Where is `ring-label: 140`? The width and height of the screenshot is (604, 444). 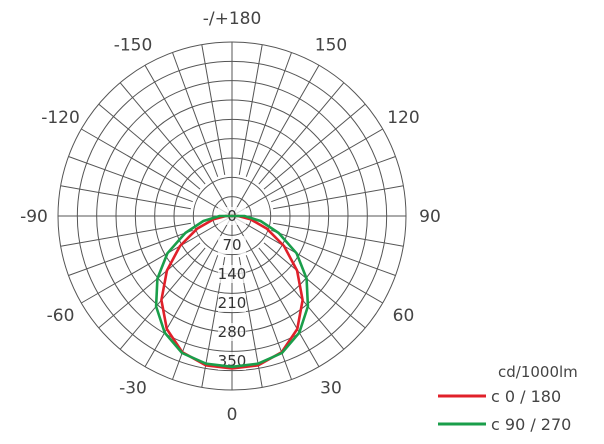
ring-label: 140 is located at coordinates (232, 274).